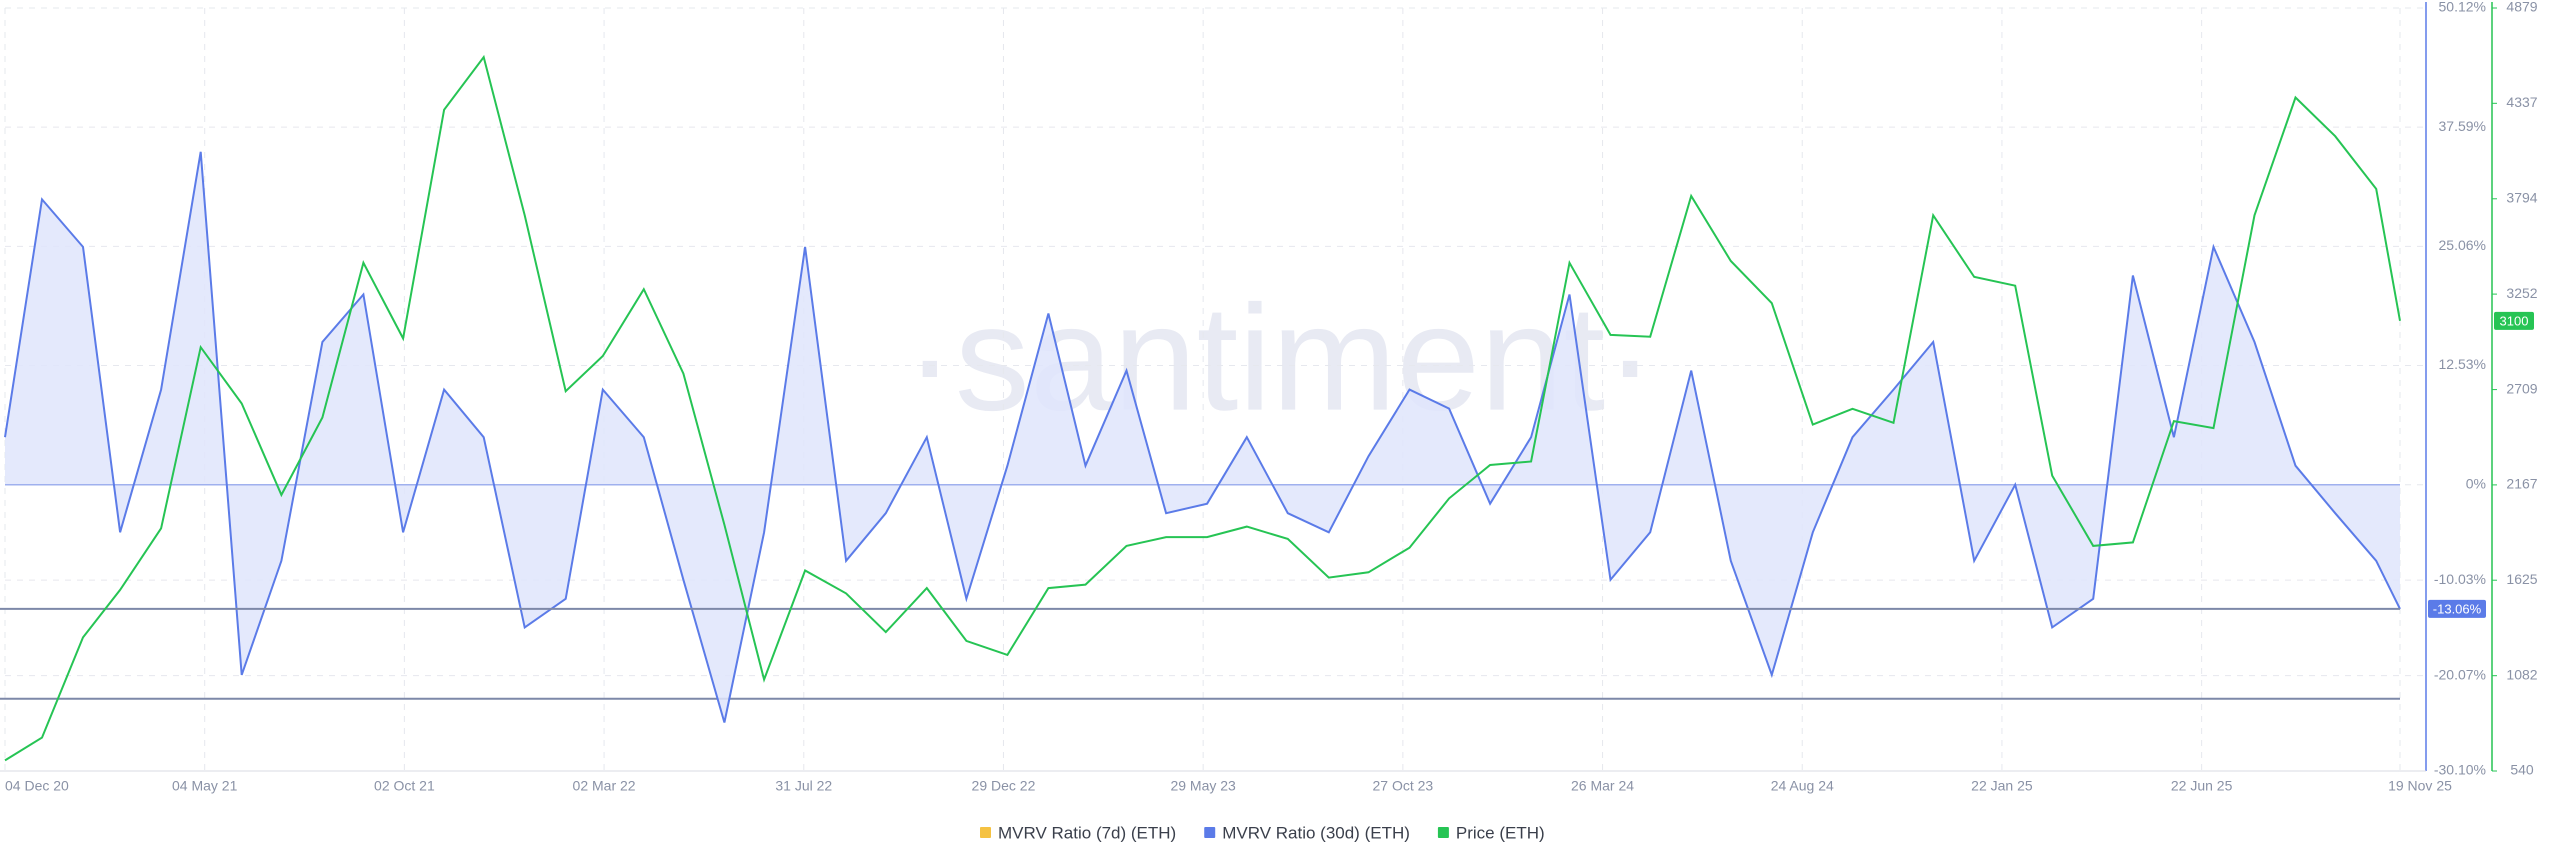 The height and width of the screenshot is (867, 2560). Describe the element at coordinates (2521, 102) in the screenshot. I see `y2-tick-label: 4337` at that location.